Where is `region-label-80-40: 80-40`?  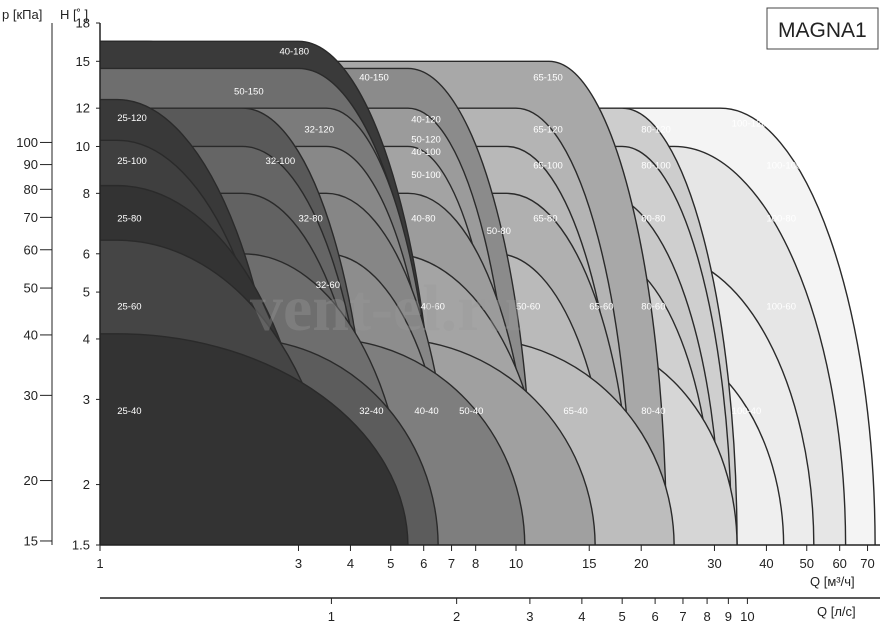 region-label-80-40: 80-40 is located at coordinates (653, 411).